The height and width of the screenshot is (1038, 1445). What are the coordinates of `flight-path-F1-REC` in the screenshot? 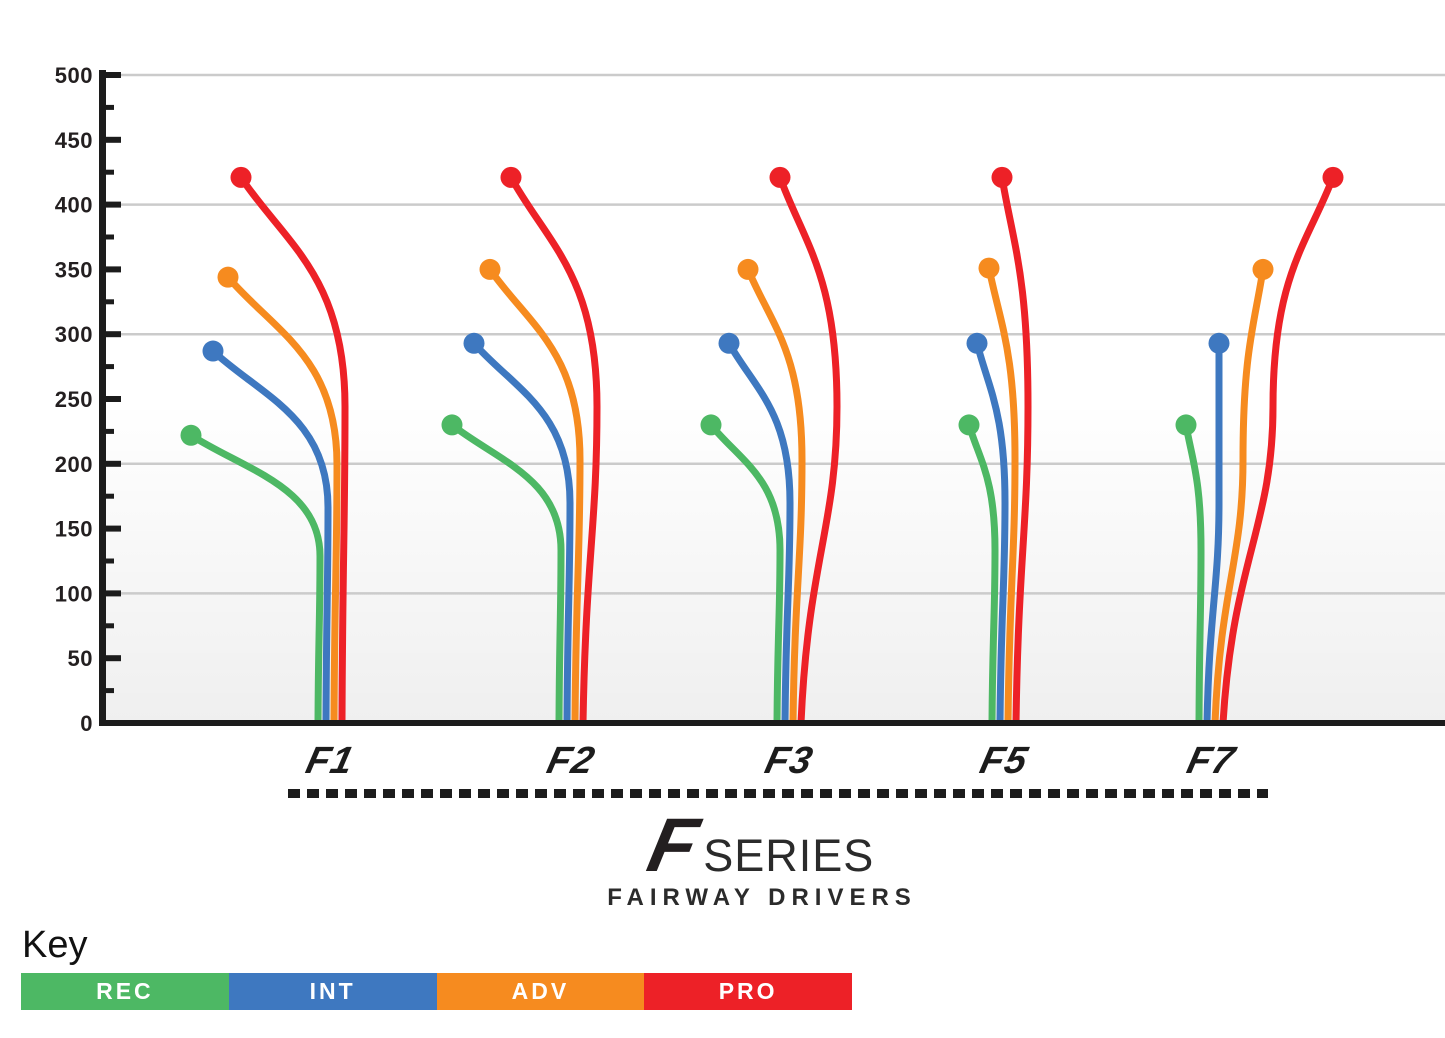 It's located at (256, 578).